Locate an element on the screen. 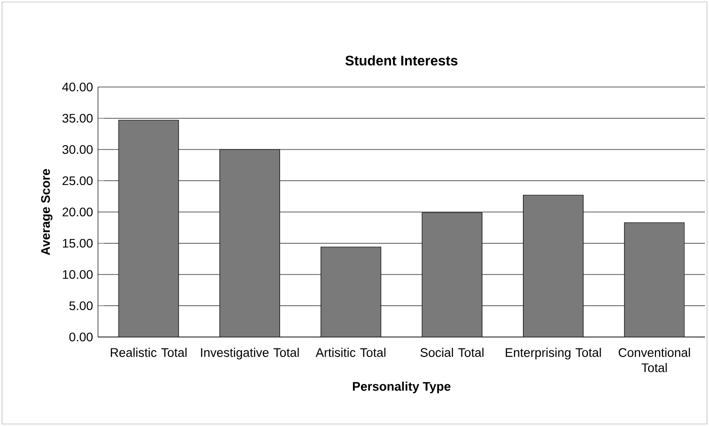 The height and width of the screenshot is (426, 709). y-tick-label: 20.00 is located at coordinates (77, 212).